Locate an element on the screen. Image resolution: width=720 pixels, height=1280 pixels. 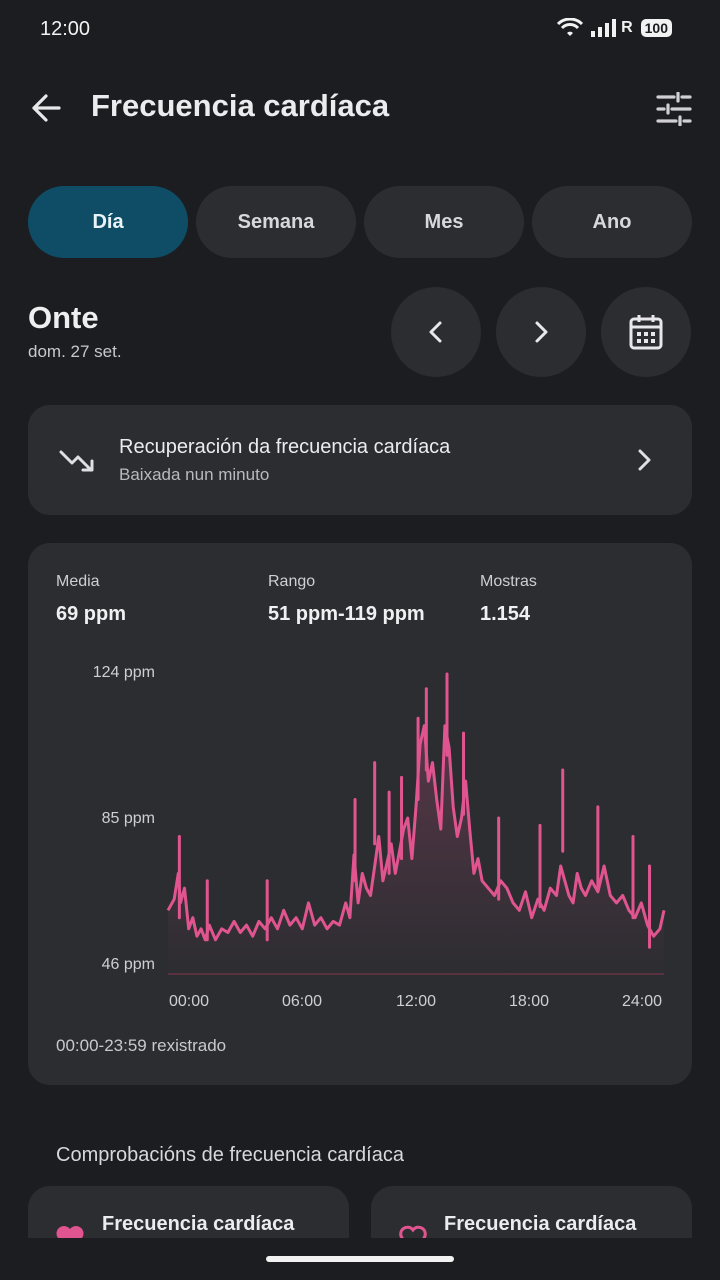
home-gesture-bar is located at coordinates (360, 1259).